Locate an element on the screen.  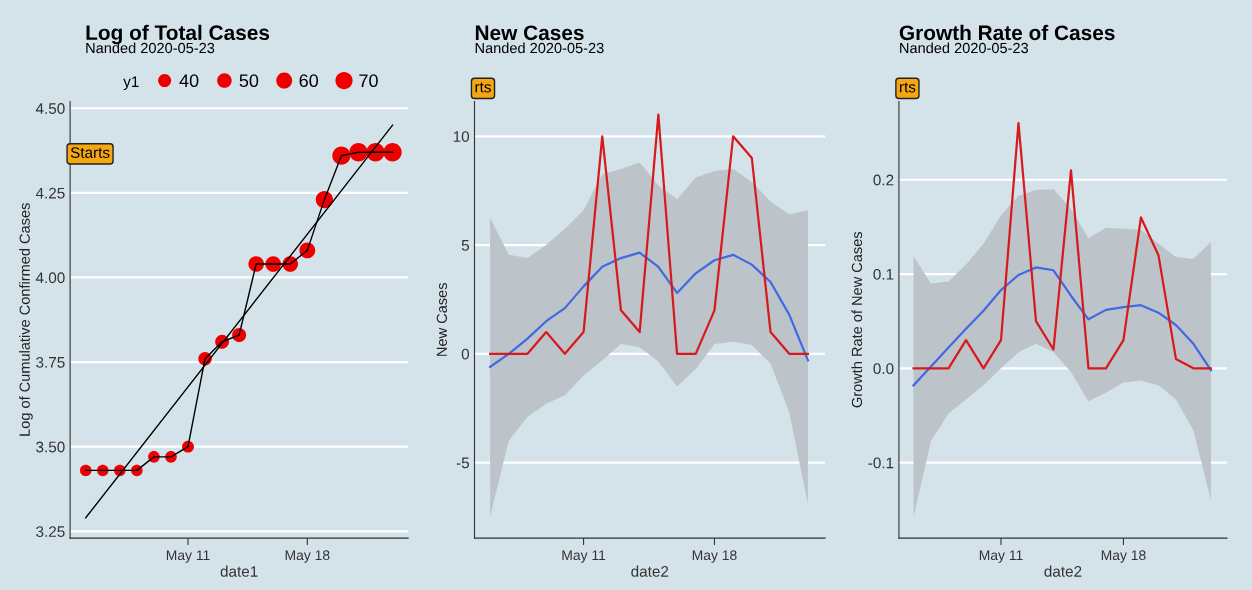
y-tick-label: 0.0 is located at coordinates (883, 369).